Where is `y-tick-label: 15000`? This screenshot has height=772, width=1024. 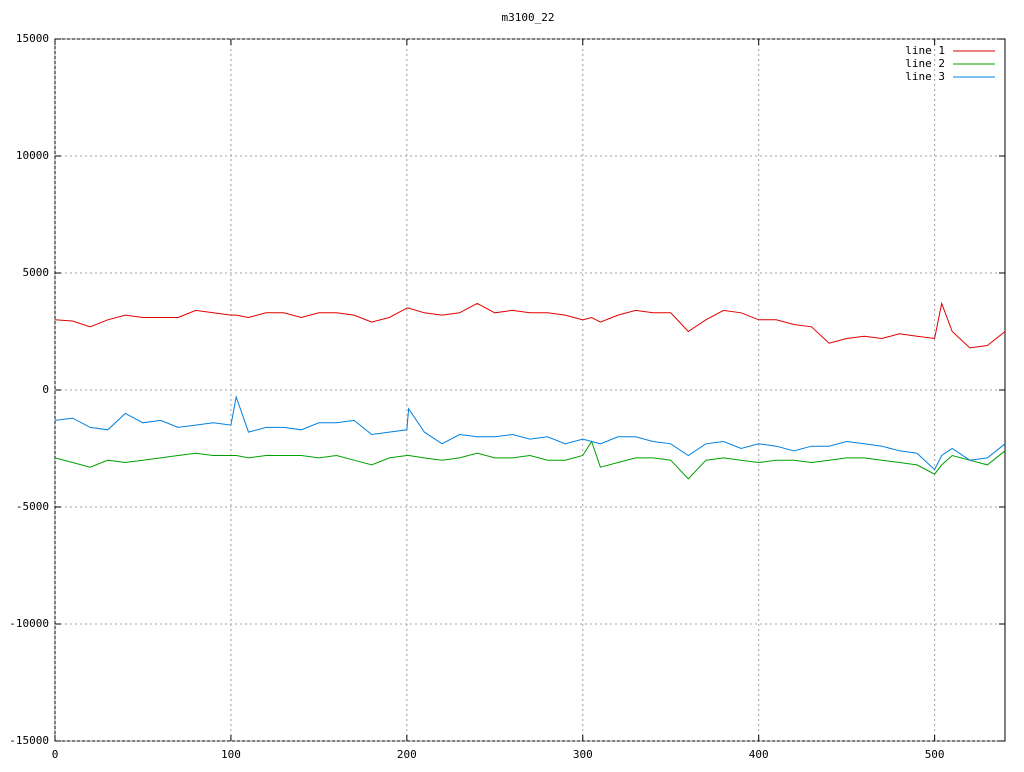
y-tick-label: 15000 is located at coordinates (32, 38).